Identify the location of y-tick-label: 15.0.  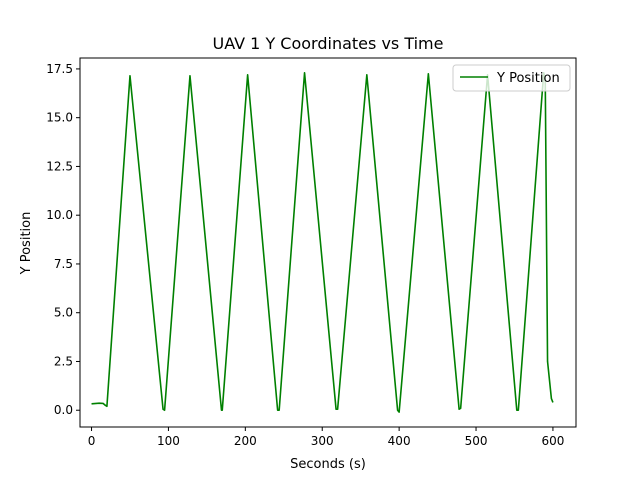
(59, 118).